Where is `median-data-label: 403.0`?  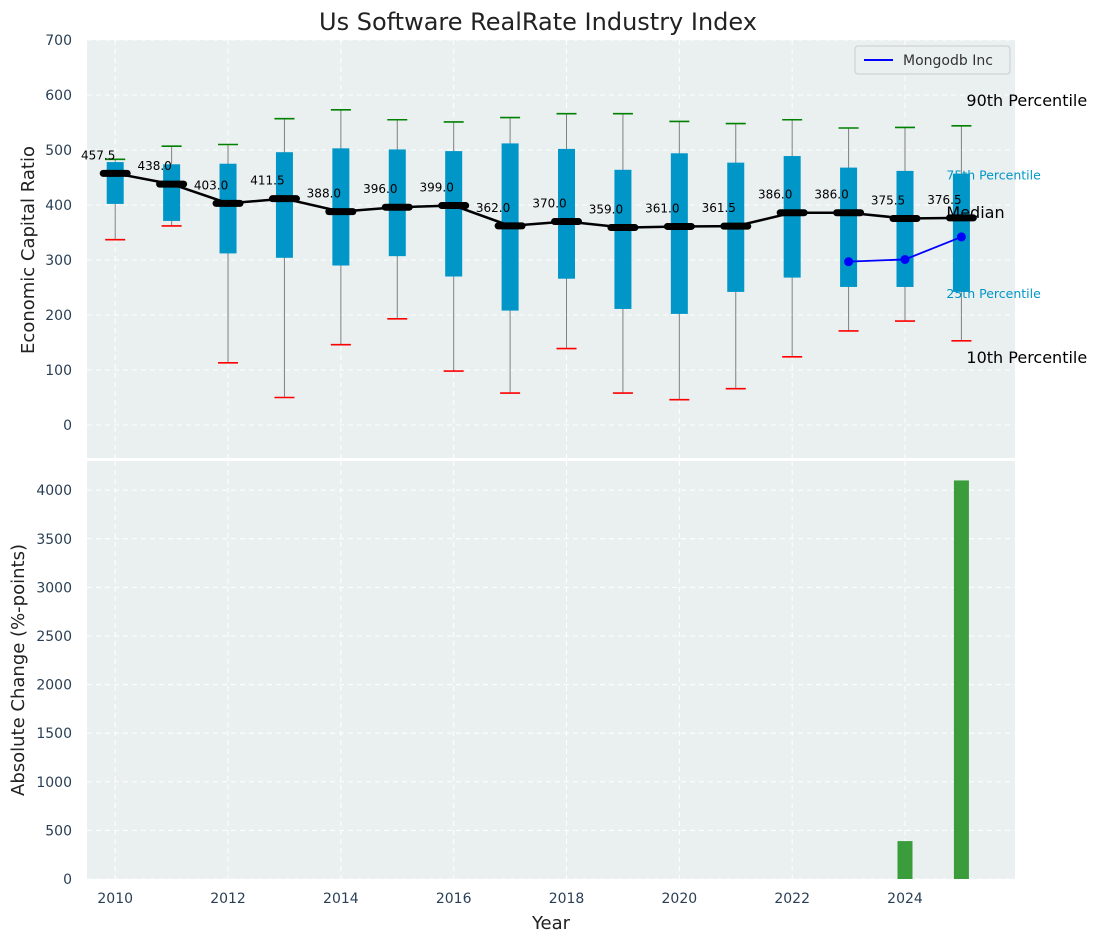 median-data-label: 403.0 is located at coordinates (211, 185).